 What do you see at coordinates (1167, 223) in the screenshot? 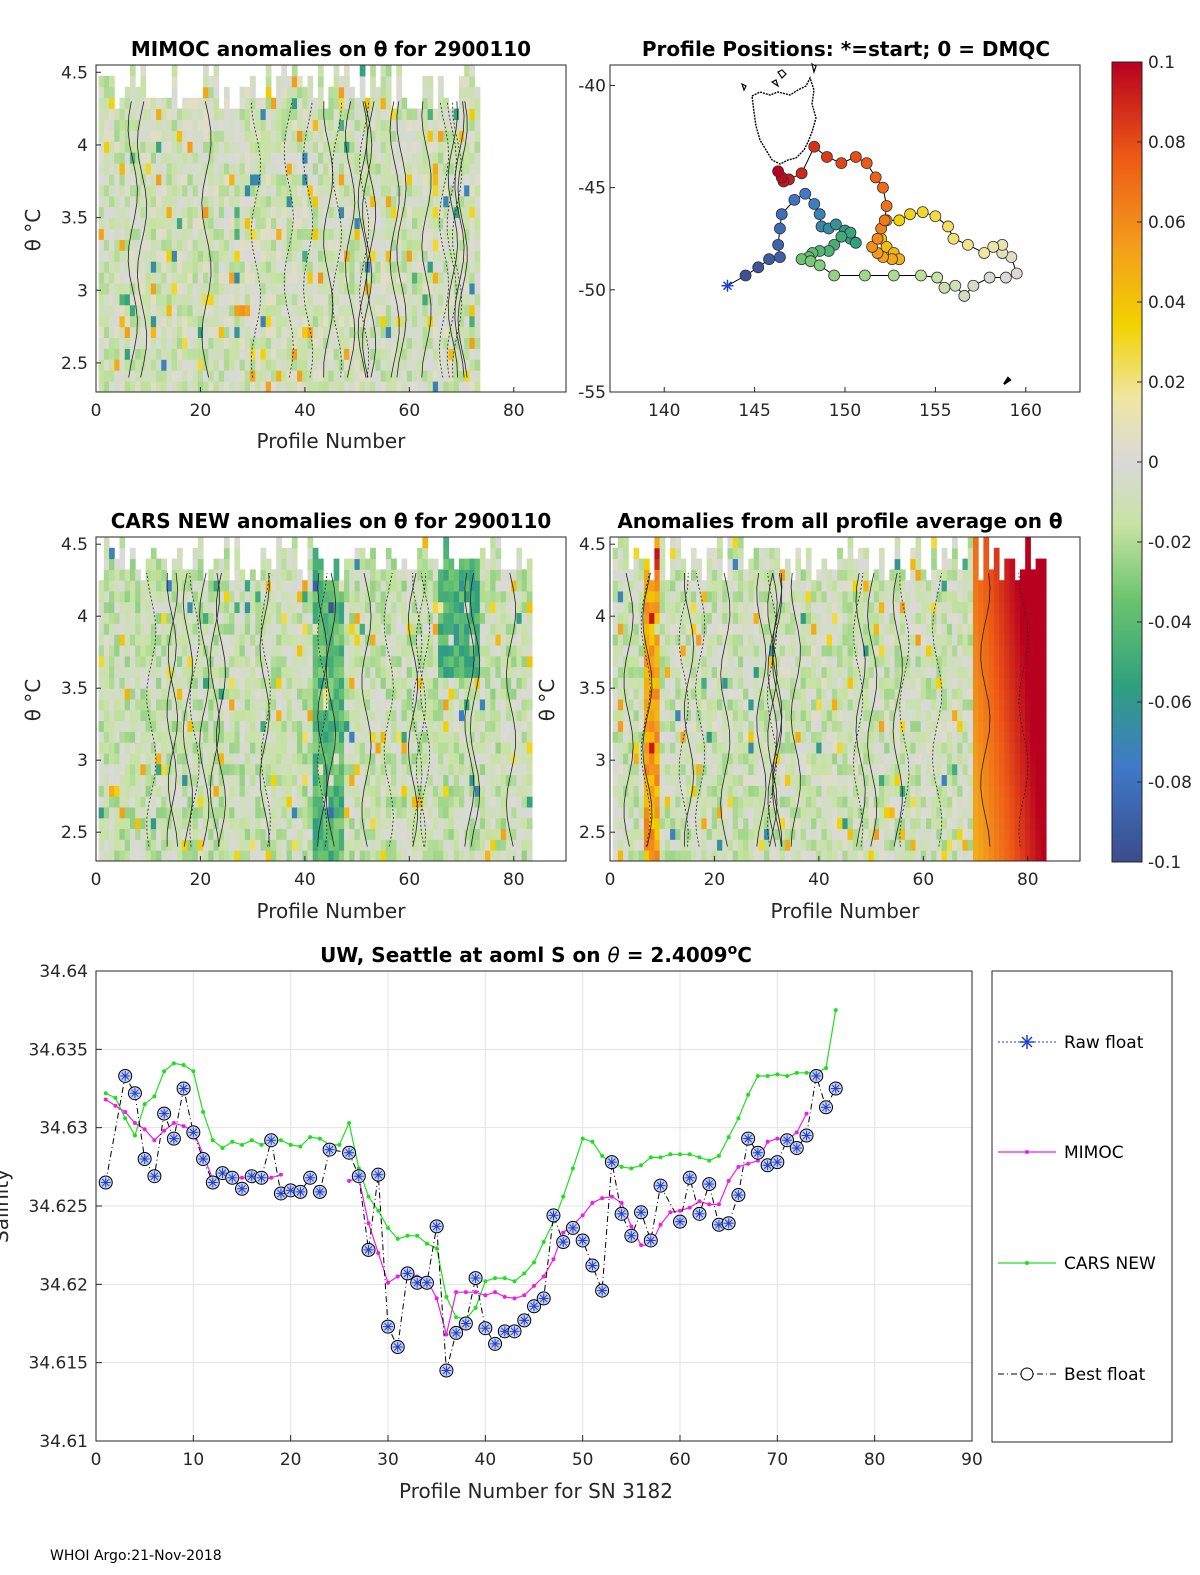
I see `colorbar-tick-label: 0.06` at bounding box center [1167, 223].